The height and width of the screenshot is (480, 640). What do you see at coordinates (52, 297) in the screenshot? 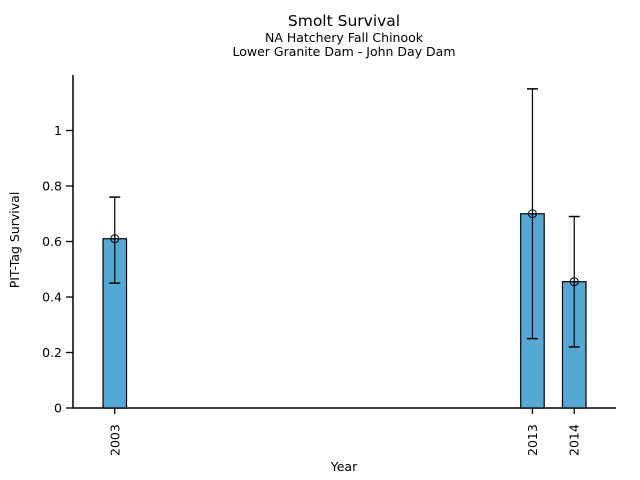
I see `y-tick-label: 0.4` at bounding box center [52, 297].